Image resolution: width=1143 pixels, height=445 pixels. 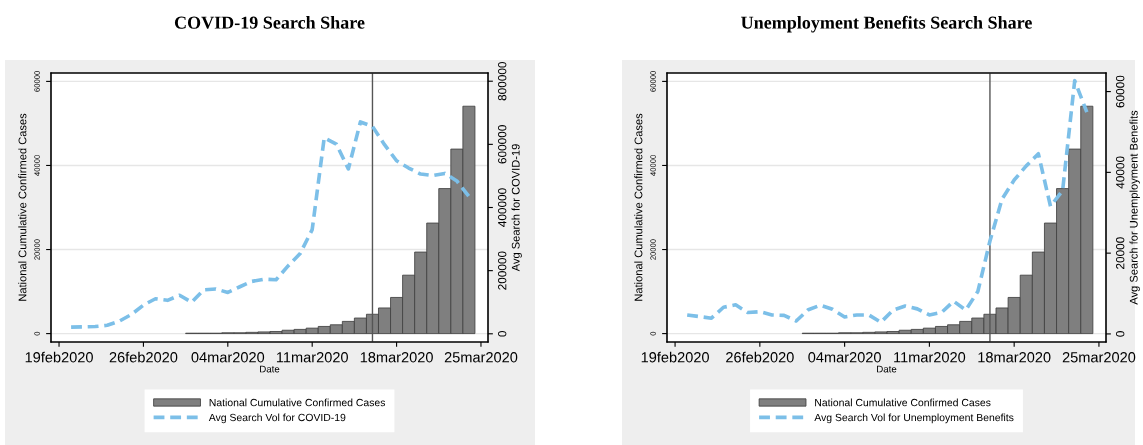 What do you see at coordinates (914, 418) in the screenshot?
I see `legend-label: Avg Search Vol for Unemployment Benefits` at bounding box center [914, 418].